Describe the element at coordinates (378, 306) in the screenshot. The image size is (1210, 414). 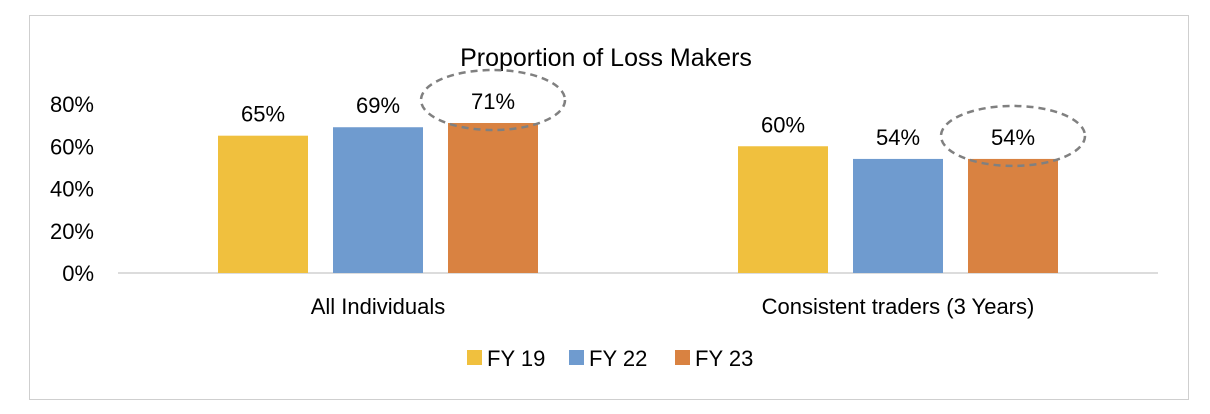
I see `x-category-label: All Individuals` at that location.